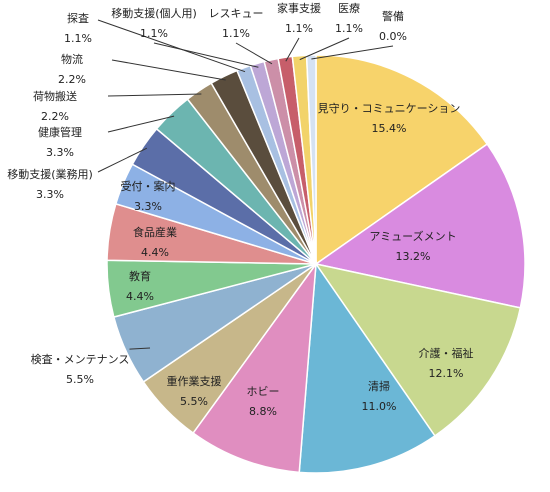 This screenshot has width=550, height=492. I want to click on slice-label: 食品産業, so click(155, 232).